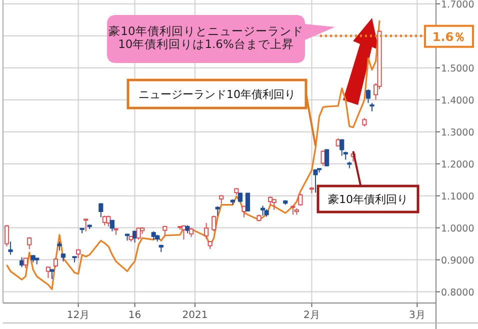  What do you see at coordinates (312, 315) in the screenshot?
I see `x-tick-label: 2月` at bounding box center [312, 315].